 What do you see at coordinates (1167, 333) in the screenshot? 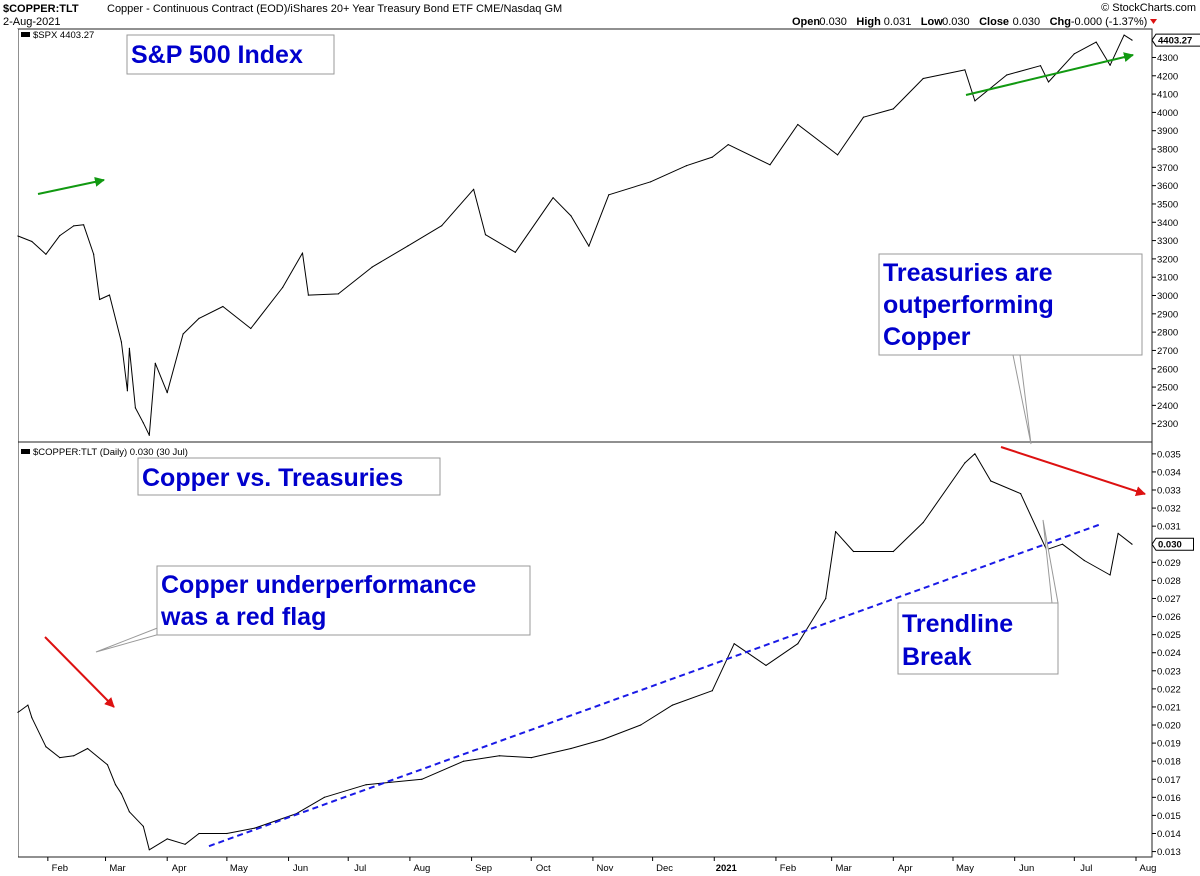
I see `upper-y-tick-label-5: 2800` at bounding box center [1167, 333].